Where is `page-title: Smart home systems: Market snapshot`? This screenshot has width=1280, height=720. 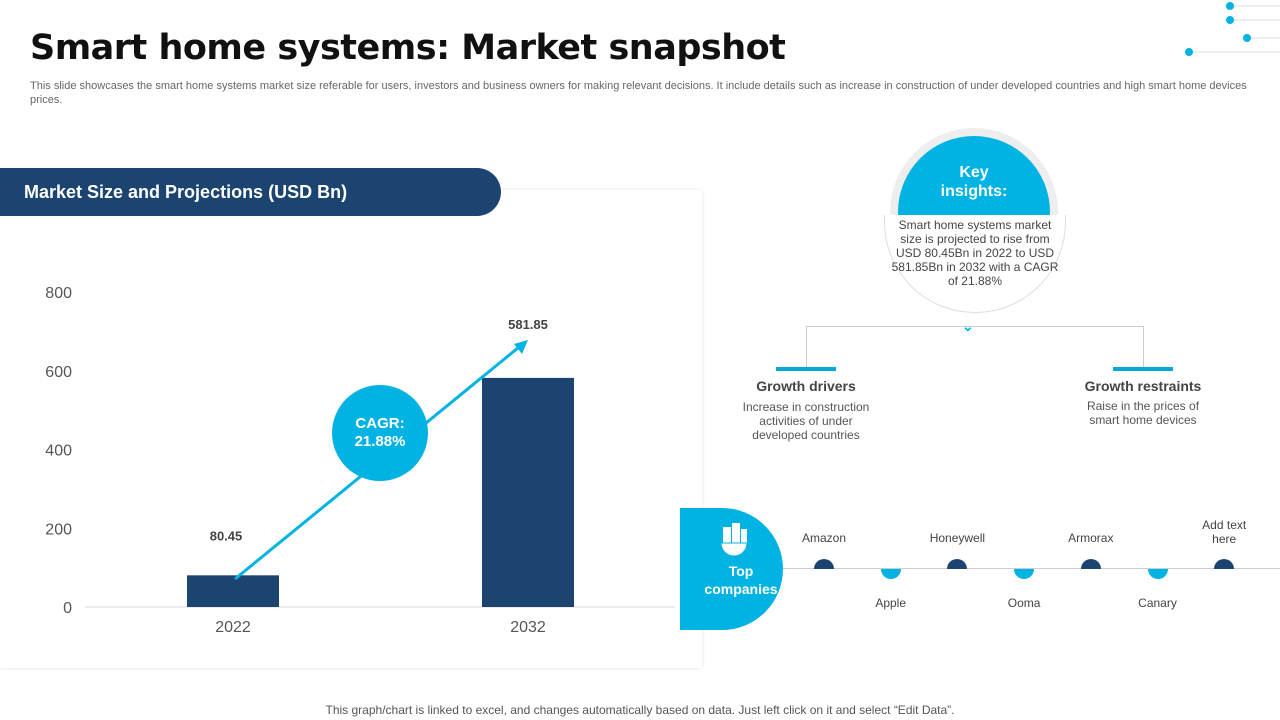
page-title: Smart home systems: Market snapshot is located at coordinates (408, 48).